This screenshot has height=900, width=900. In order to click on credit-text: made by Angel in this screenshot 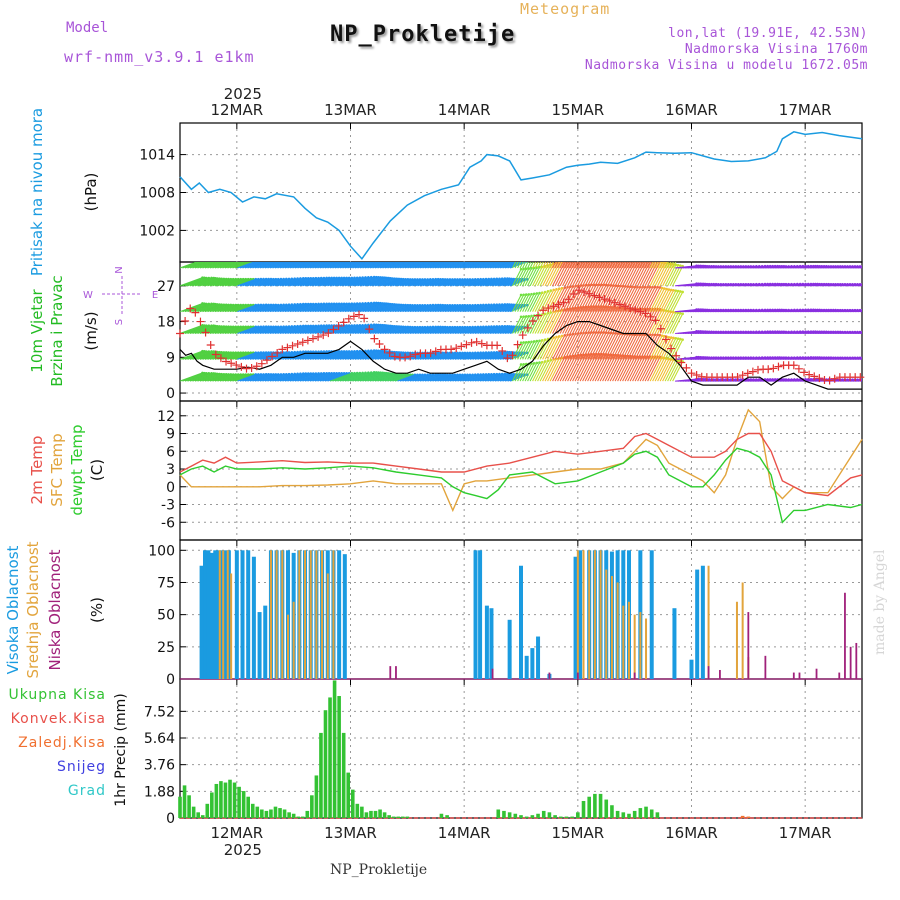, I will do `click(880, 602)`.